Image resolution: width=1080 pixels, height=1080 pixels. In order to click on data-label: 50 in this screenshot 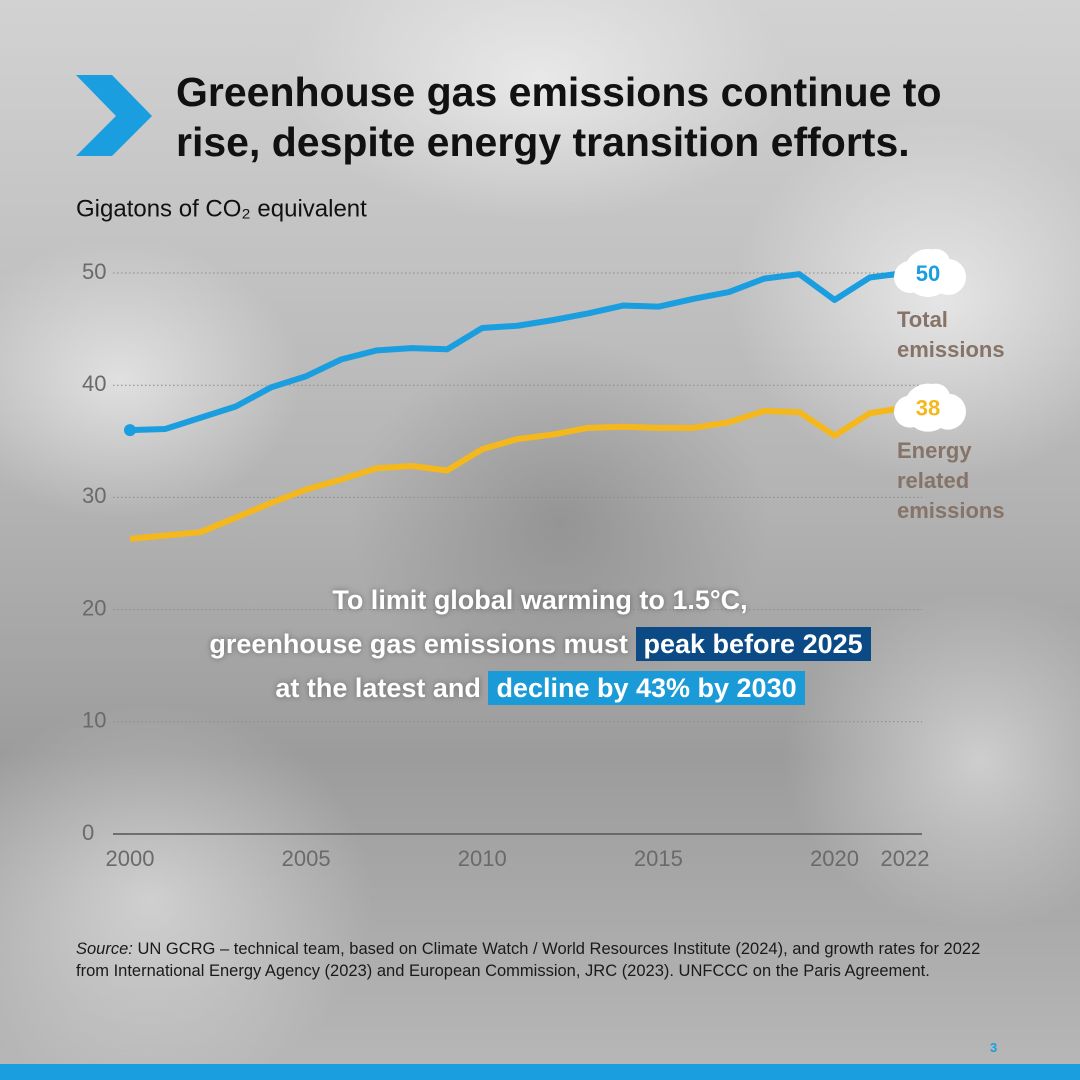, I will do `click(928, 273)`.